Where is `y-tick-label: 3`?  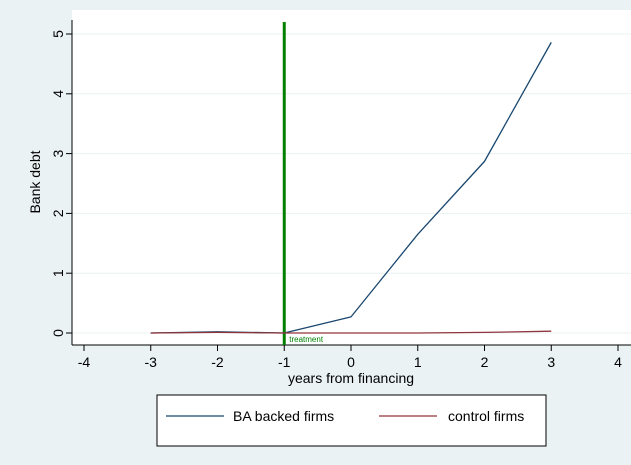 y-tick-label: 3 is located at coordinates (58, 153).